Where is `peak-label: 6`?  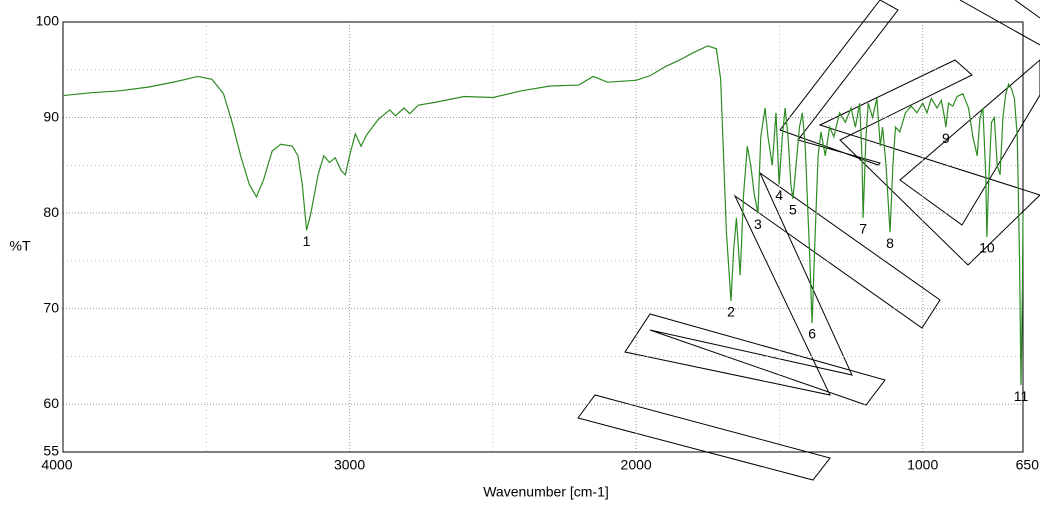 peak-label: 6 is located at coordinates (812, 334).